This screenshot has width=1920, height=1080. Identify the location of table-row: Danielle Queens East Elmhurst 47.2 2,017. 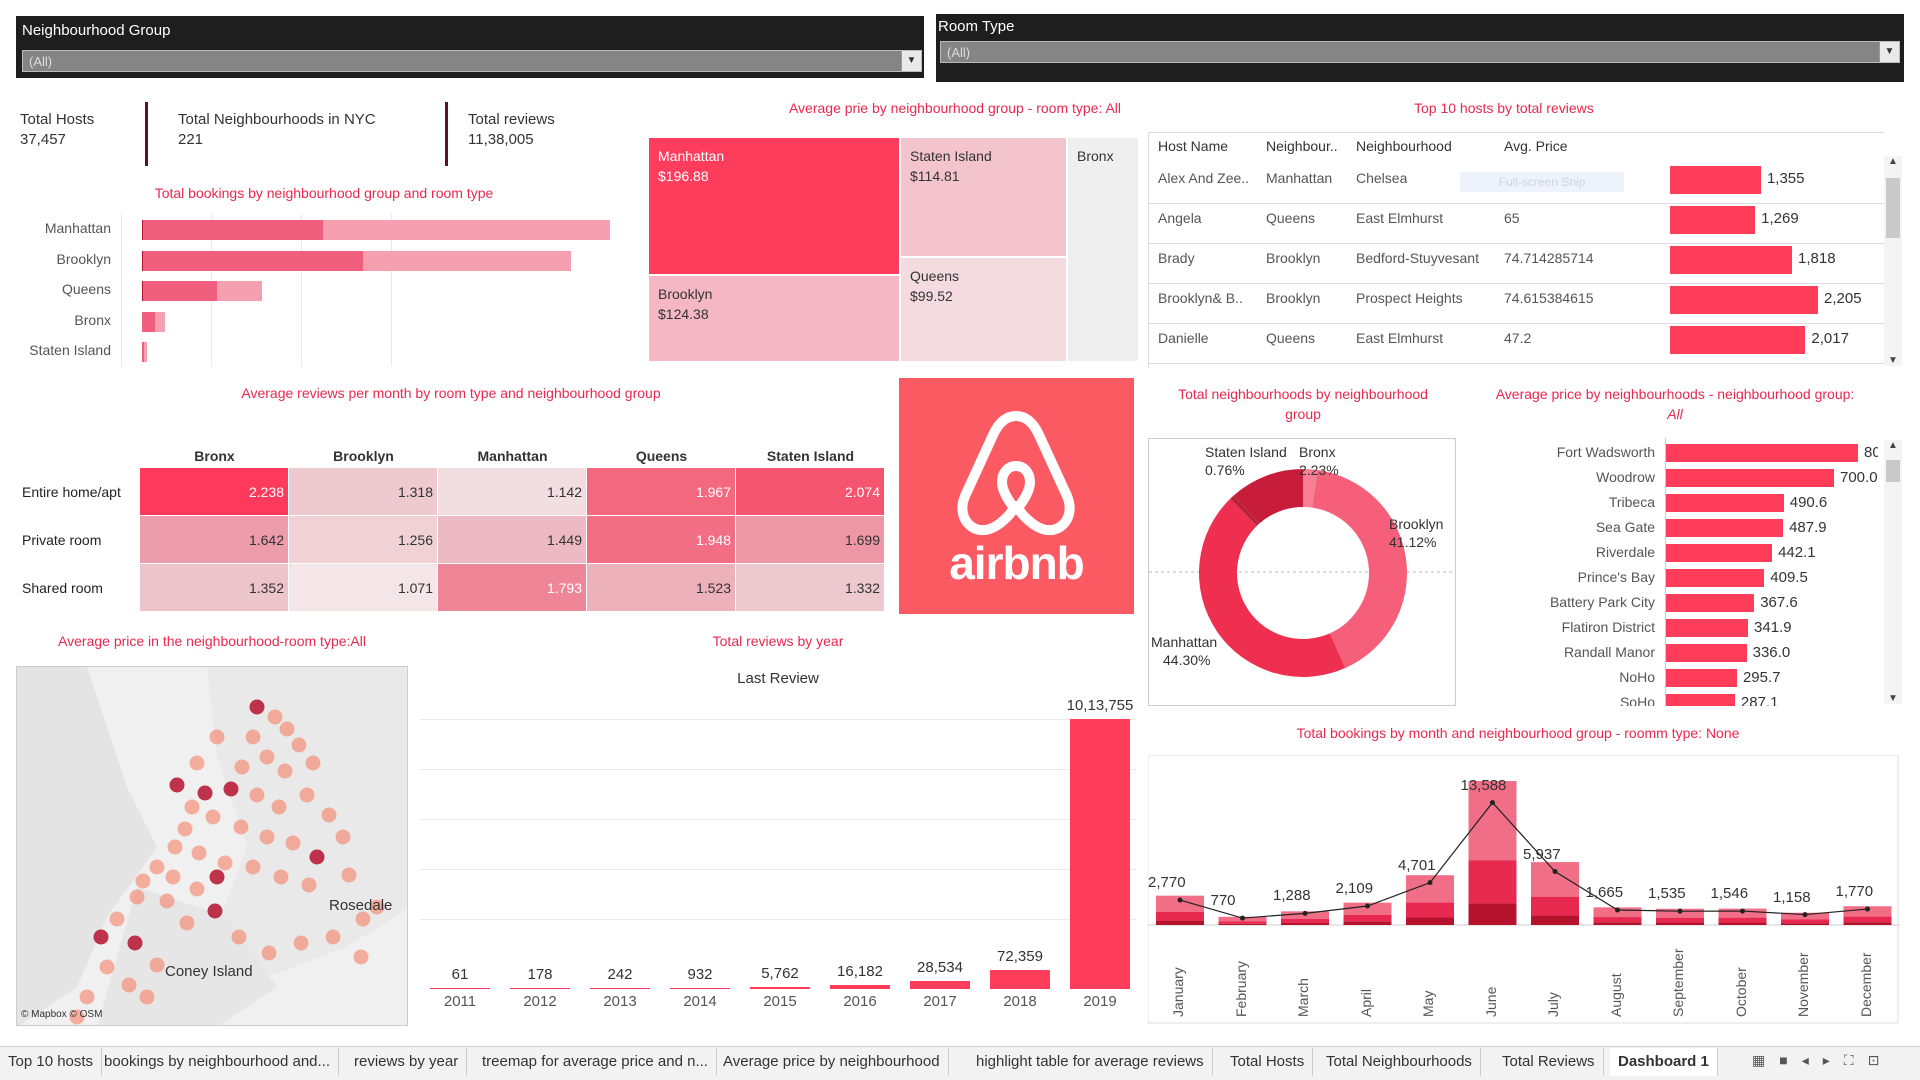
(1516, 346).